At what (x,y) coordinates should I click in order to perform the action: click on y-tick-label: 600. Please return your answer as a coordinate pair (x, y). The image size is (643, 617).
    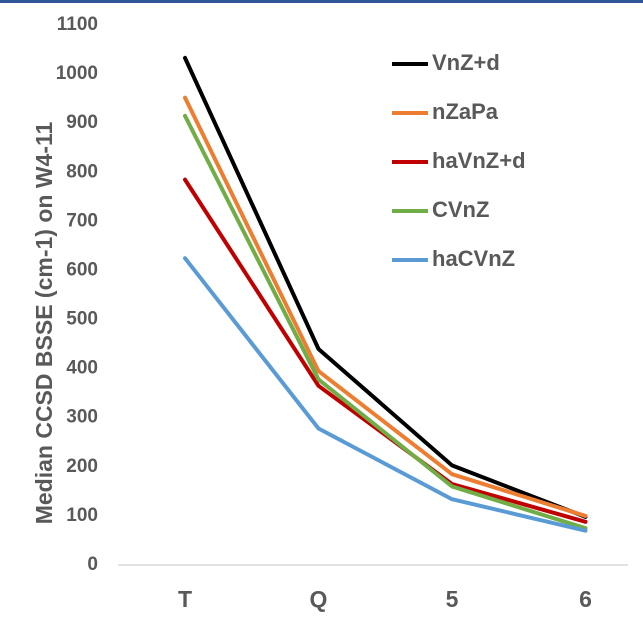
    Looking at the image, I should click on (82, 269).